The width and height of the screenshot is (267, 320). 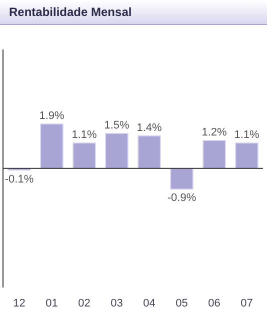 What do you see at coordinates (52, 303) in the screenshot?
I see `x-tick-label: 01` at bounding box center [52, 303].